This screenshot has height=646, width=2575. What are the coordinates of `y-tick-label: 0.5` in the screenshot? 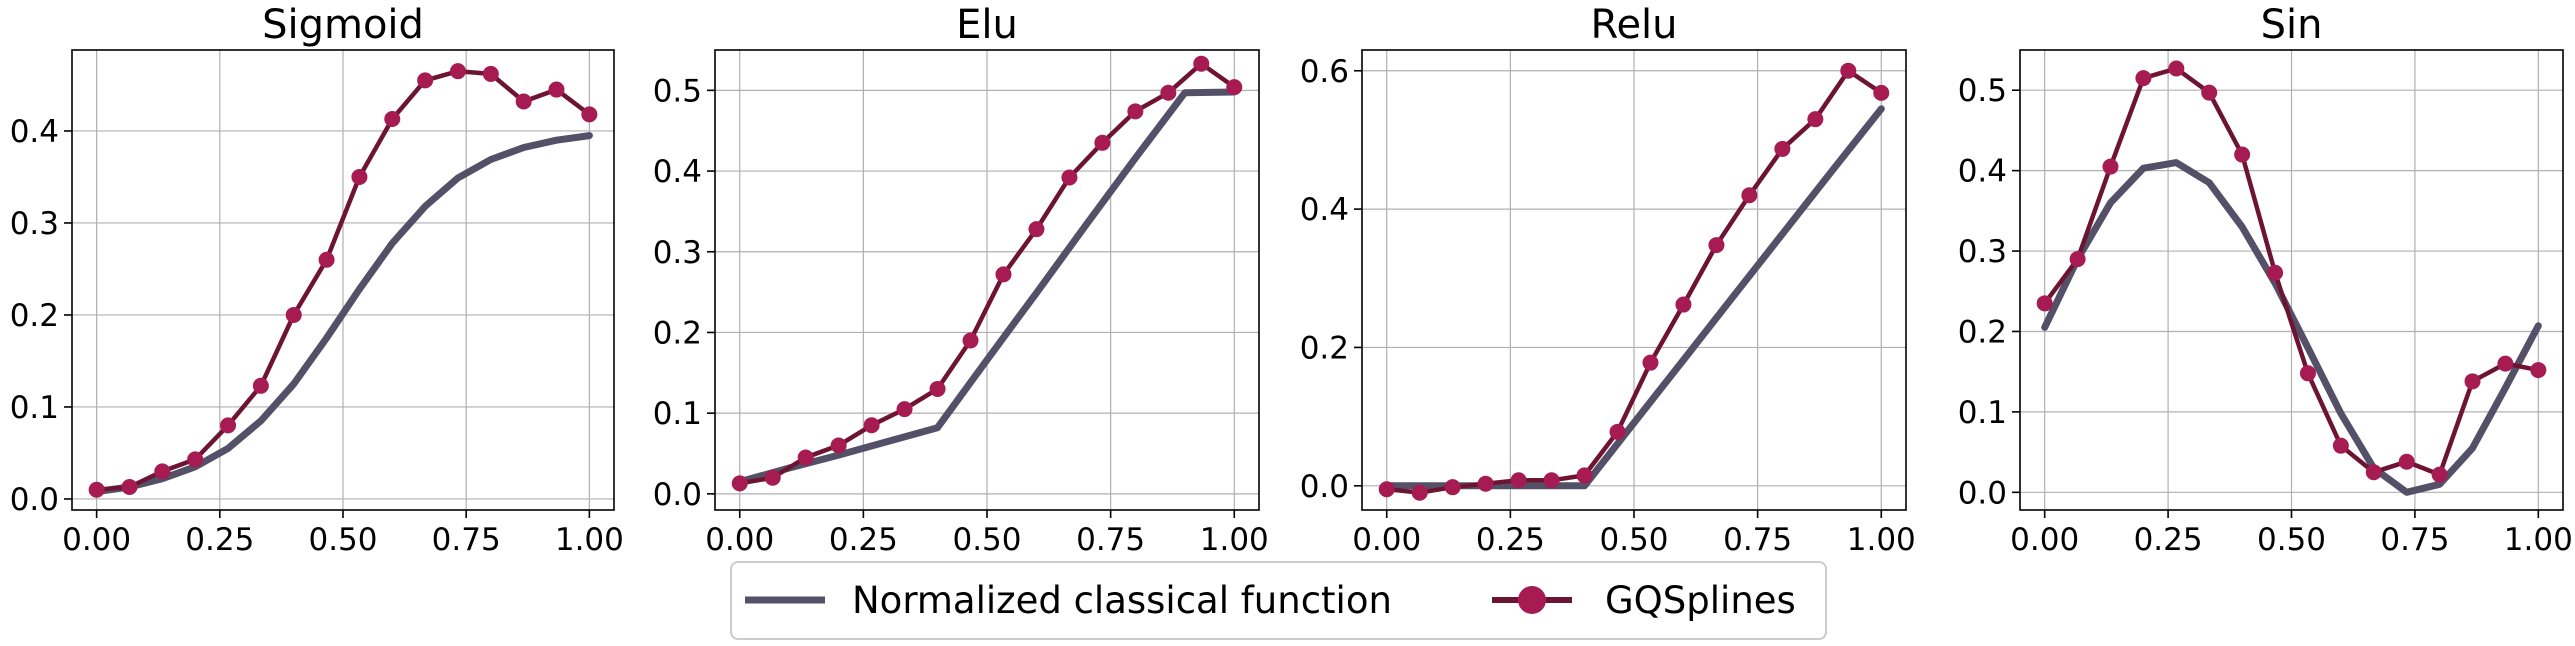 It's located at (677, 91).